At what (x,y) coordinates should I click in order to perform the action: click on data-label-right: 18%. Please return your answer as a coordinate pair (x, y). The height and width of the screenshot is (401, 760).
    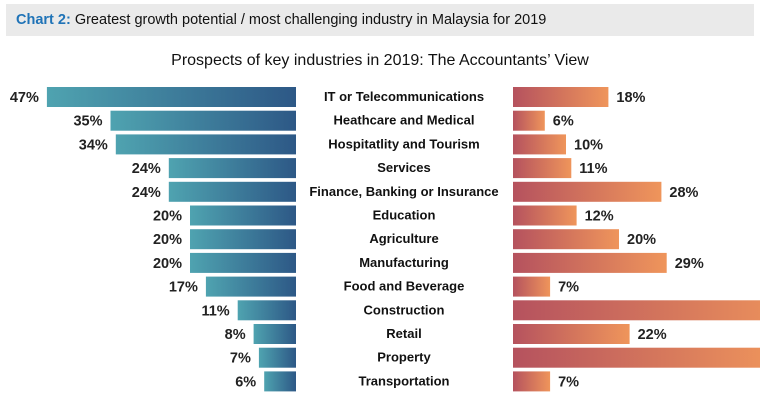
    Looking at the image, I should click on (630, 98).